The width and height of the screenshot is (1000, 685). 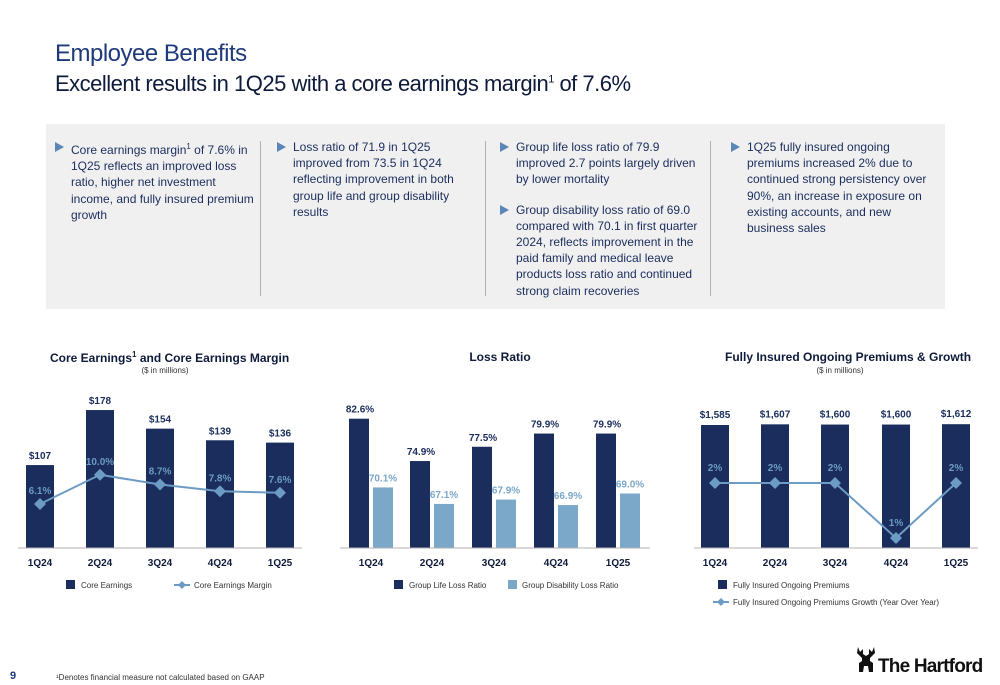 What do you see at coordinates (383, 478) in the screenshot?
I see `bar-value-label: 70.1%` at bounding box center [383, 478].